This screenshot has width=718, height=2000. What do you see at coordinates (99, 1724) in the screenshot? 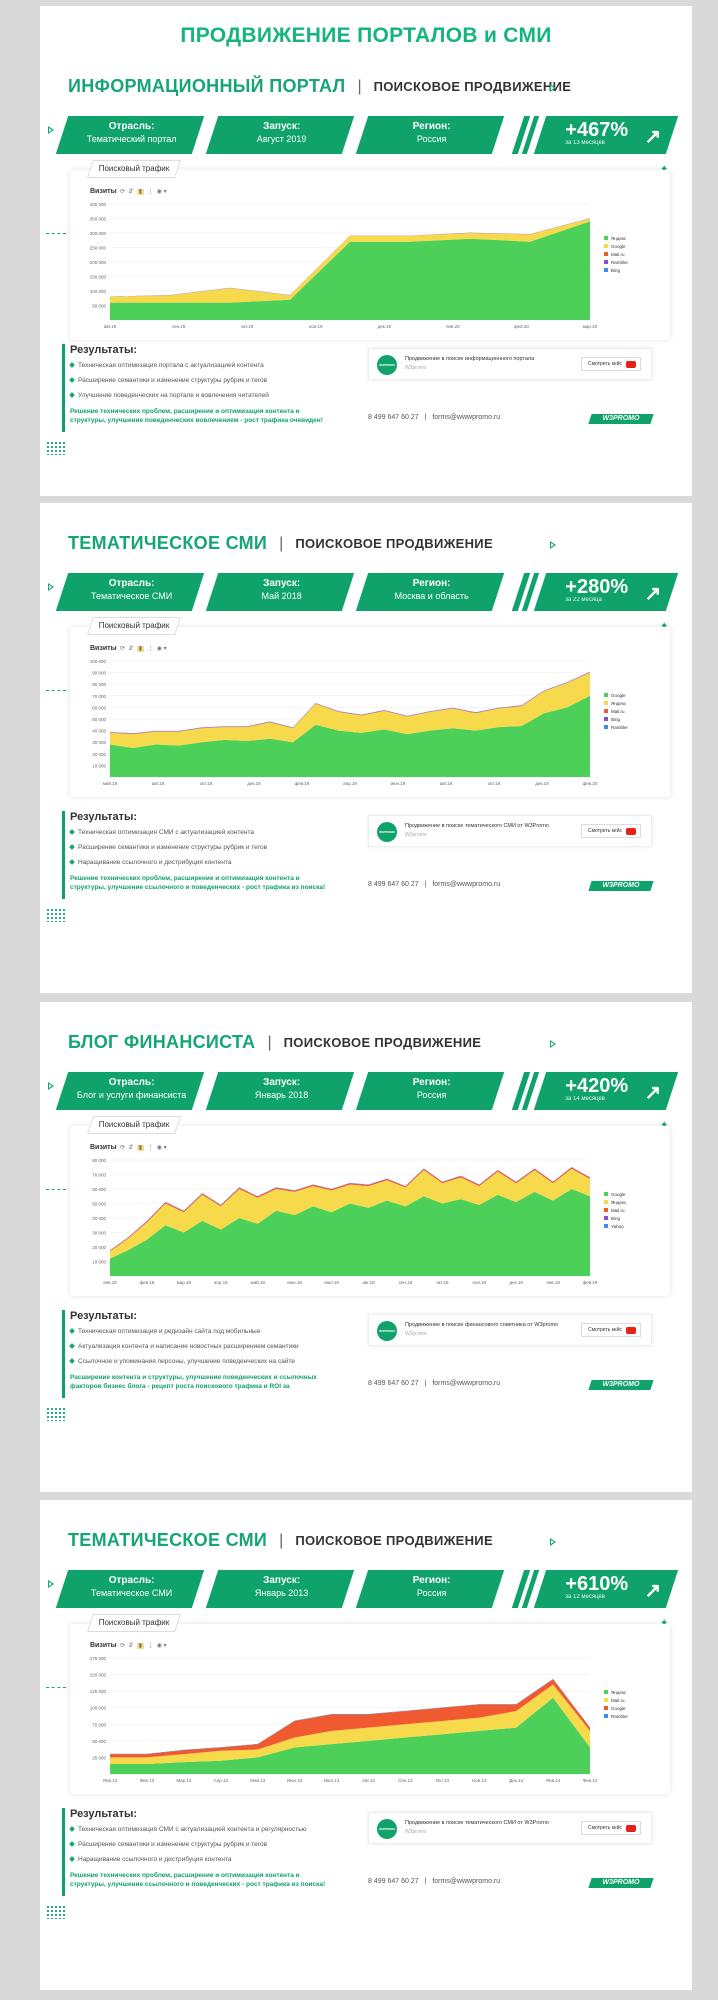
I see `y-tick-label: 75 000` at bounding box center [99, 1724].